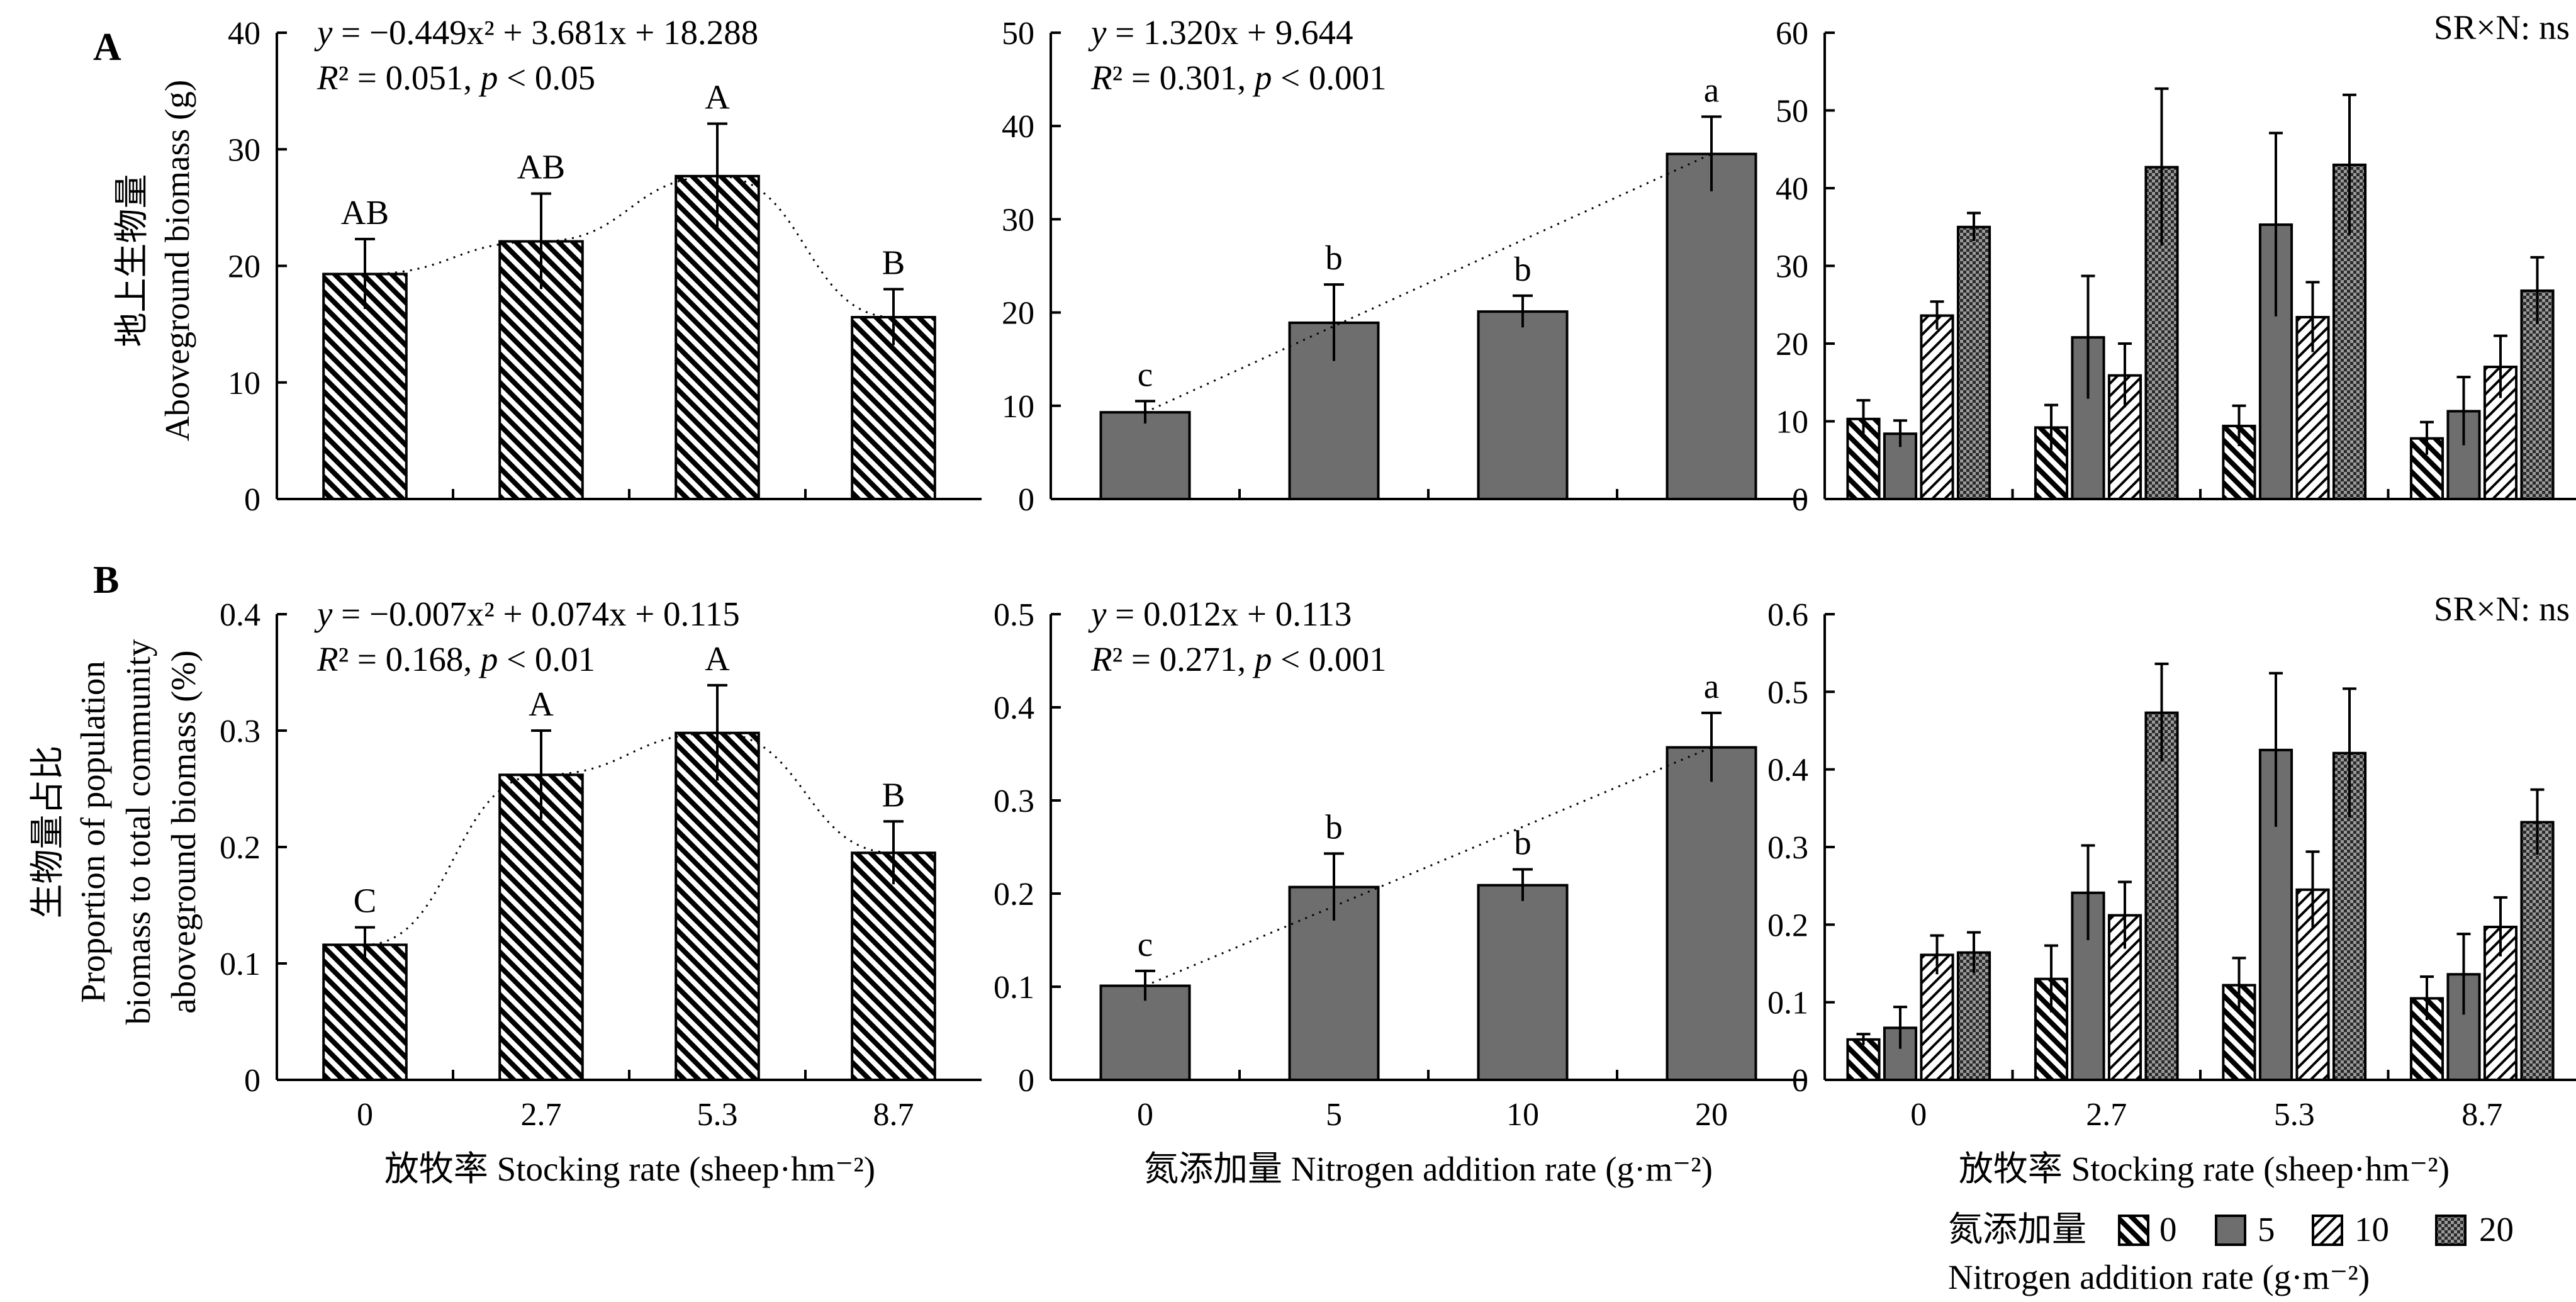 The height and width of the screenshot is (1302, 2576). What do you see at coordinates (2481, 1115) in the screenshot?
I see `x-tick-label: 8.7` at bounding box center [2481, 1115].